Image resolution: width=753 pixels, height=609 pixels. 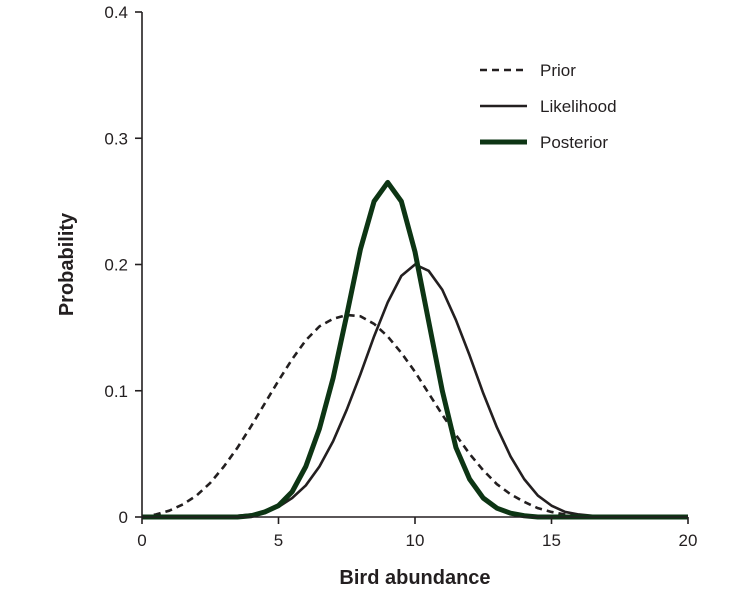 What do you see at coordinates (116, 265) in the screenshot?
I see `y-tick-label: 0.2` at bounding box center [116, 265].